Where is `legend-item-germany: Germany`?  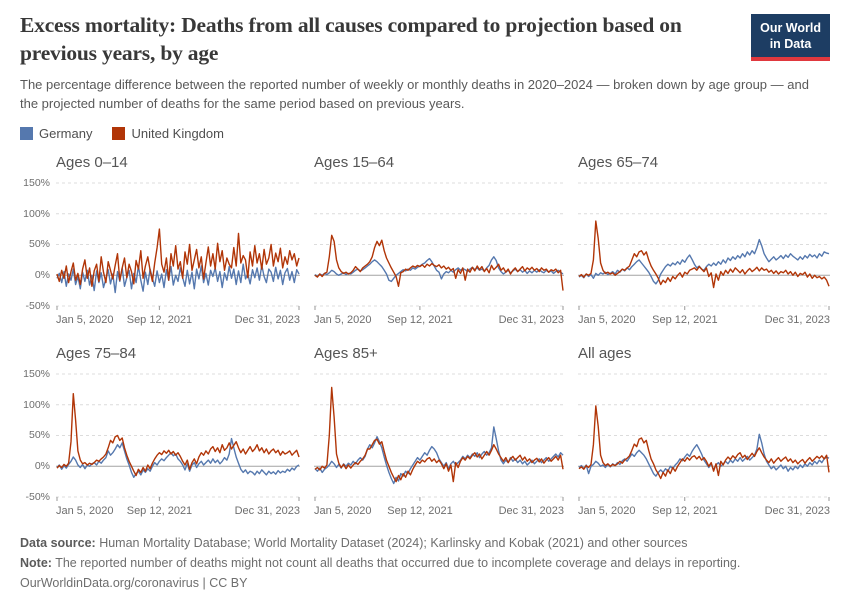 legend-item-germany: Germany is located at coordinates (56, 133).